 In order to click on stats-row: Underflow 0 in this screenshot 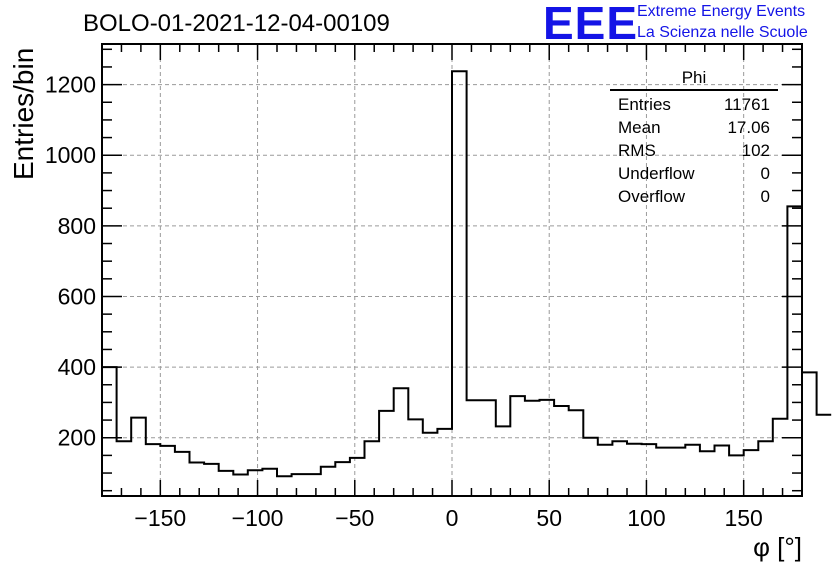, I will do `click(694, 173)`.